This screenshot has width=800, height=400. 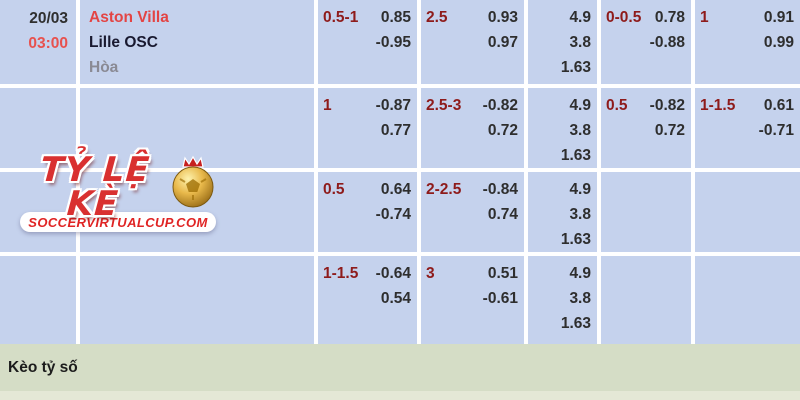 I want to click on odds-line: 1-1.5 -0.64, so click(x=367, y=273).